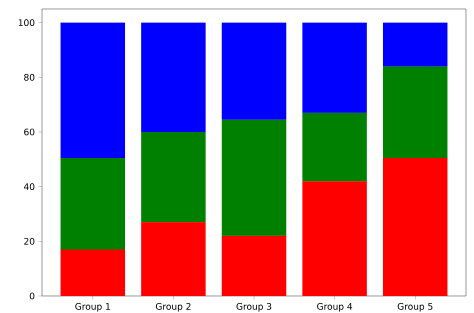 Image resolution: width=474 pixels, height=313 pixels. Describe the element at coordinates (254, 307) in the screenshot. I see `x-tick-label: Group 3` at that location.